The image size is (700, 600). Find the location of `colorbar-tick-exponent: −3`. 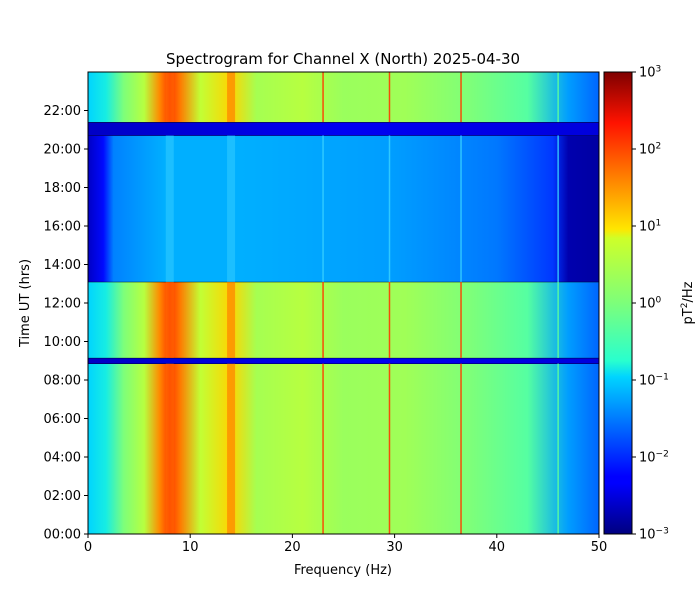

colorbar-tick-exponent: −3 is located at coordinates (662, 532).